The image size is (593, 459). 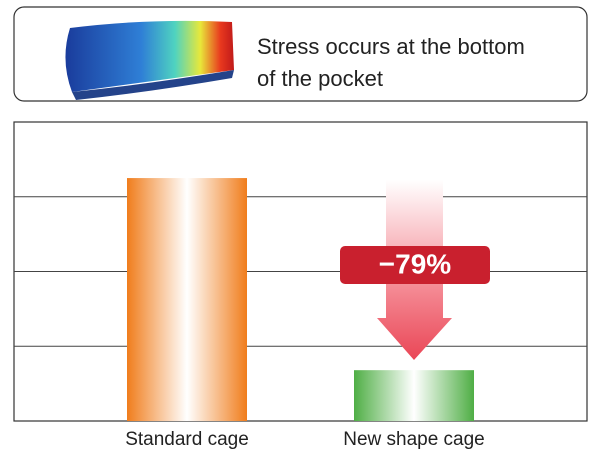 What do you see at coordinates (149, 56) in the screenshot?
I see `stress-image` at bounding box center [149, 56].